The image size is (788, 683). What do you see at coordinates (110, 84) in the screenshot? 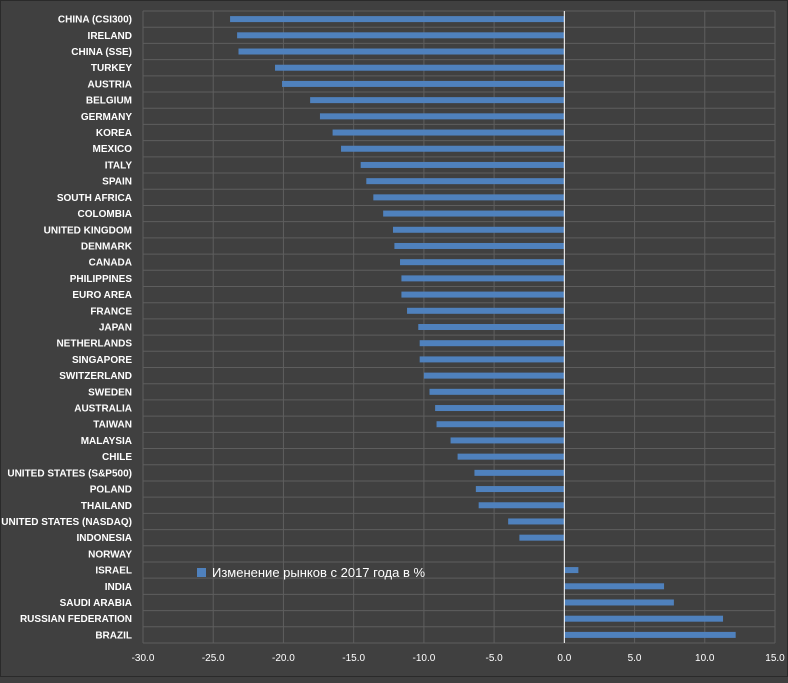
I see `category-label: AUSTRIA` at bounding box center [110, 84].